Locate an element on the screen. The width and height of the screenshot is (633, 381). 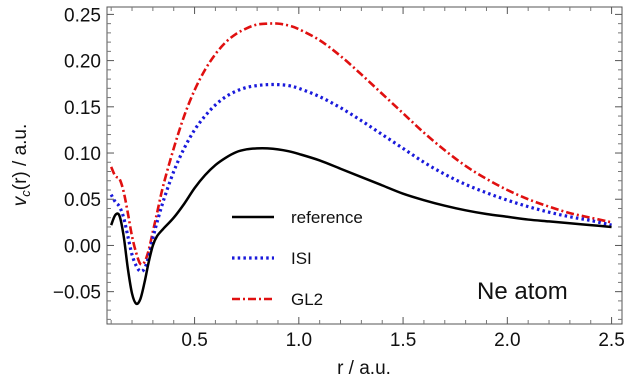
x-axis-label: r / a.u. is located at coordinates (364, 368).